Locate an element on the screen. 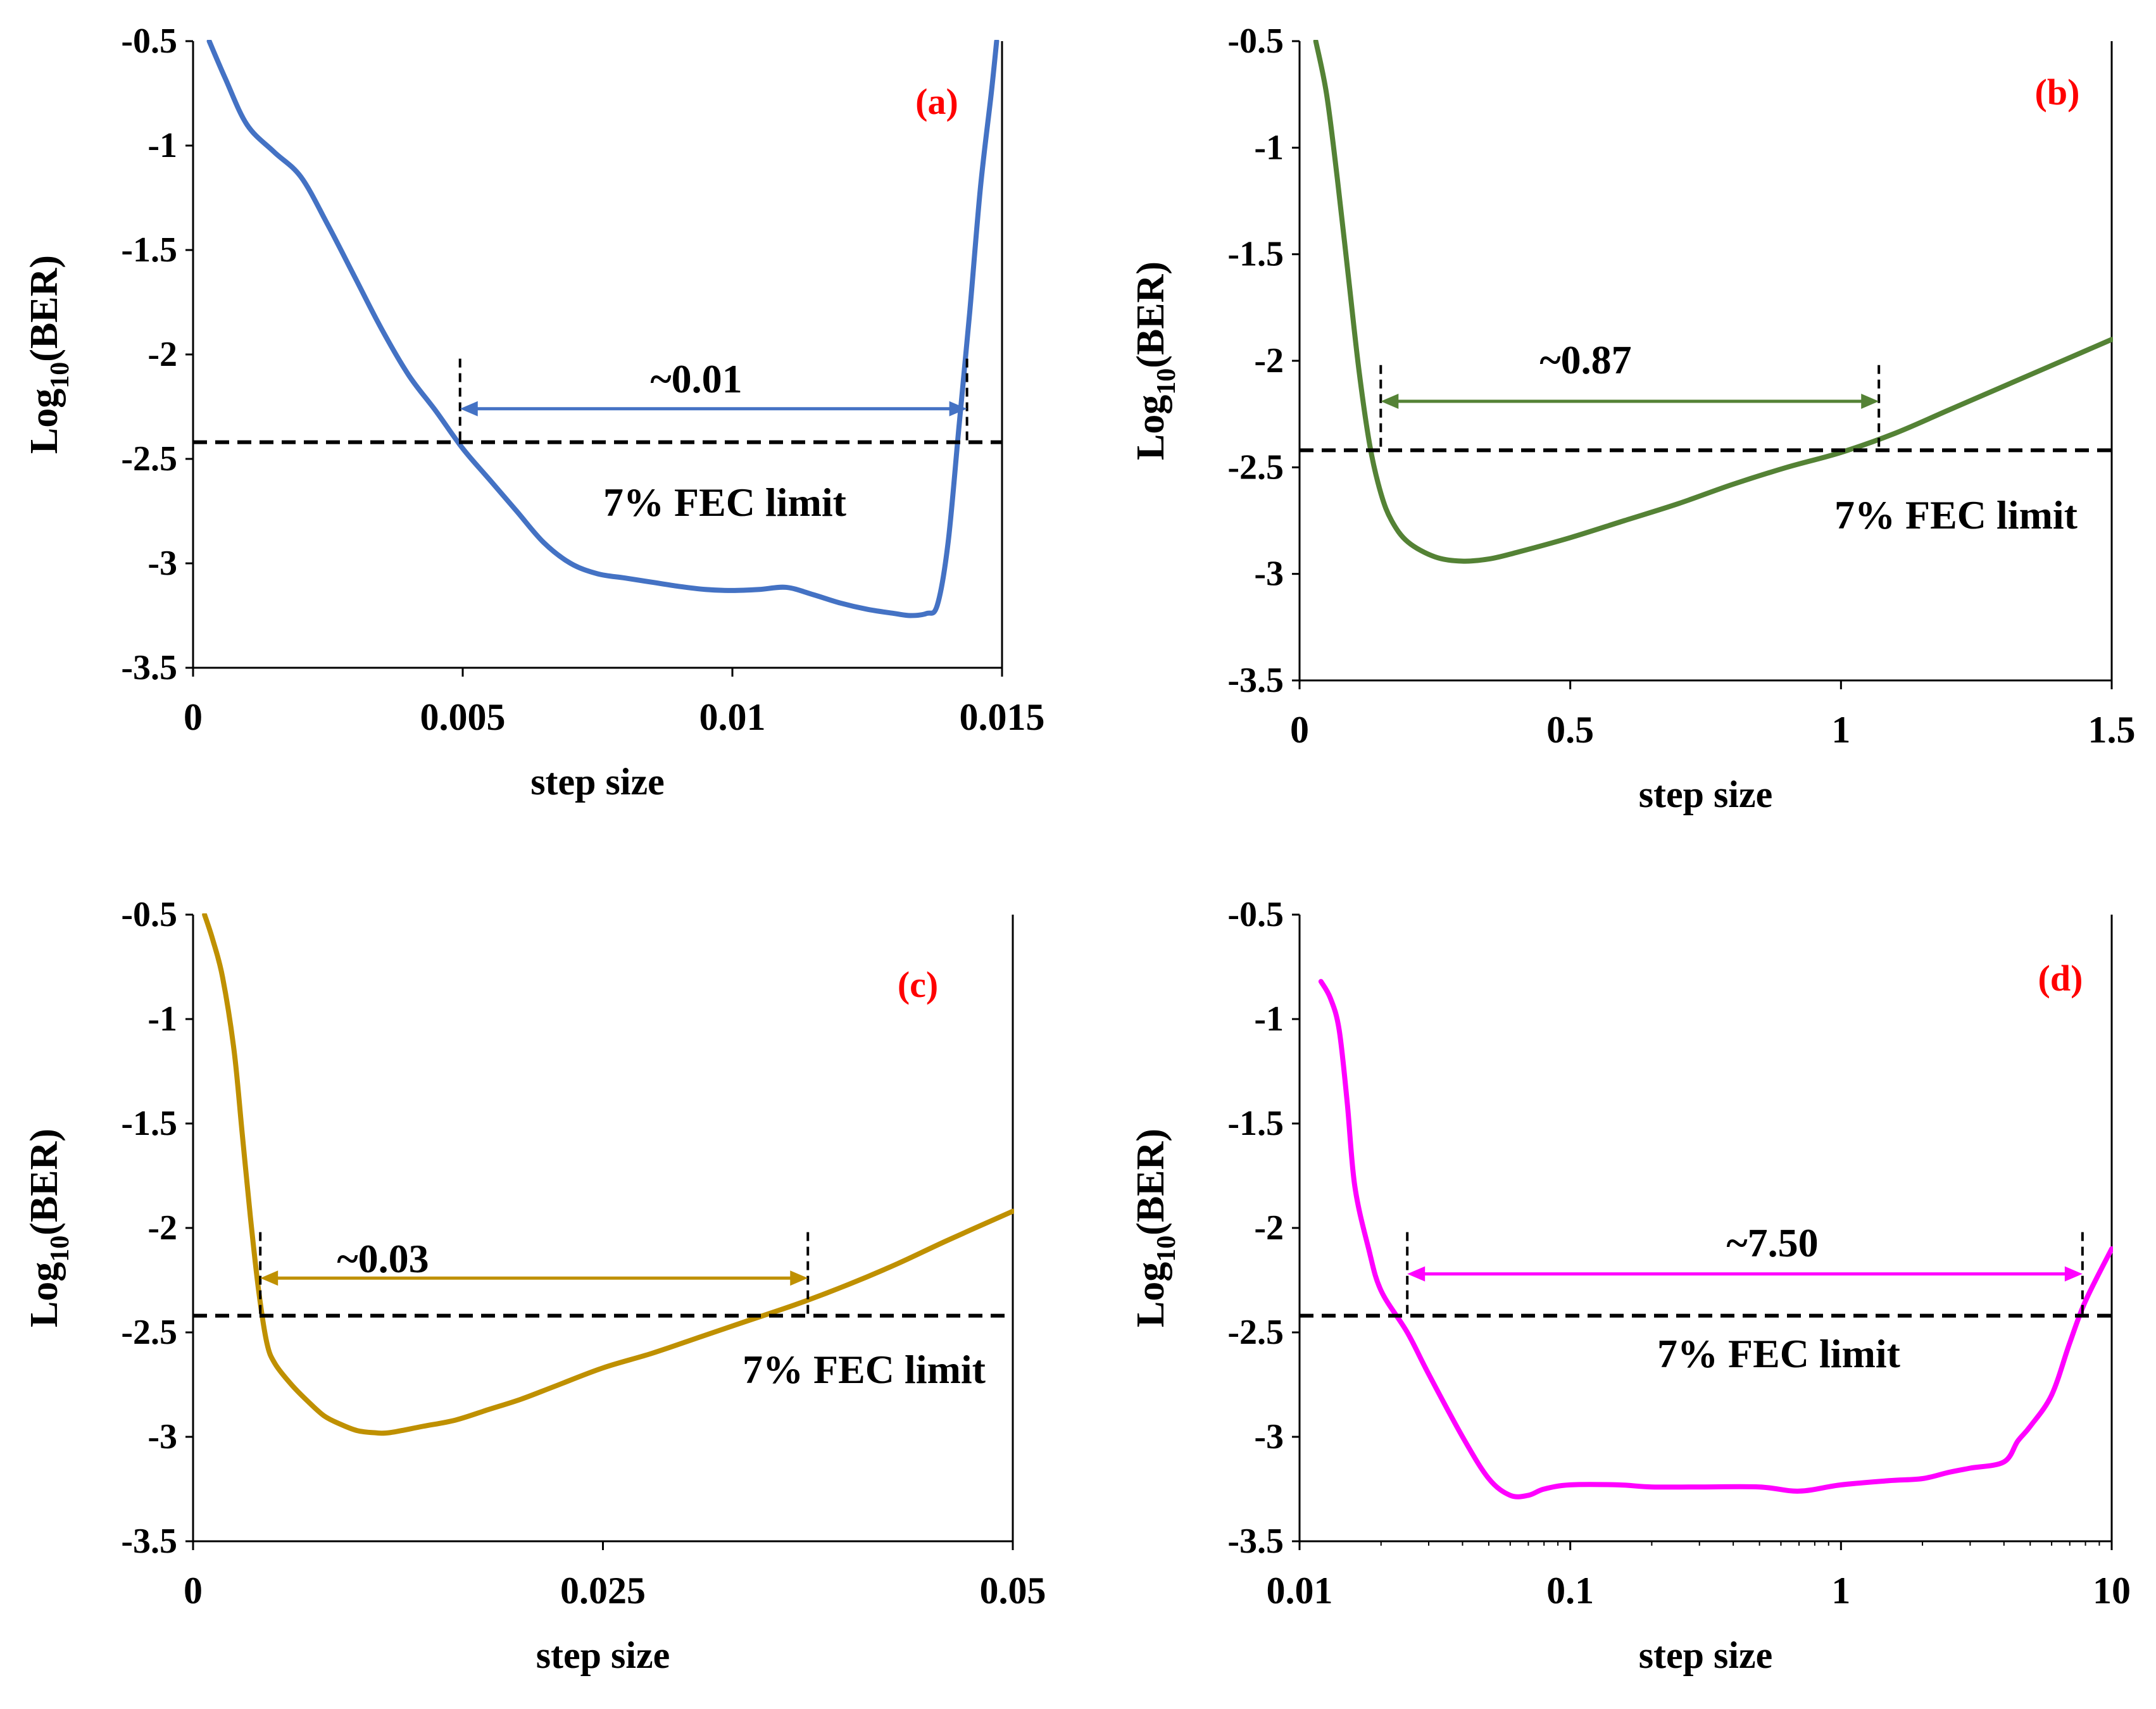  x-tick-label: 0.05 is located at coordinates (1013, 1591).